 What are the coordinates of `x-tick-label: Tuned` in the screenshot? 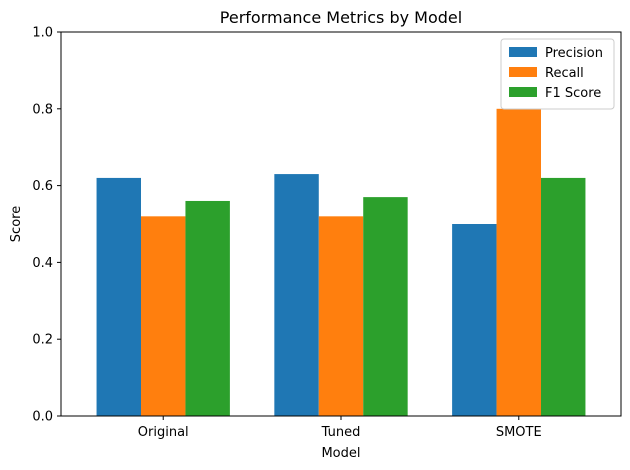 It's located at (341, 432).